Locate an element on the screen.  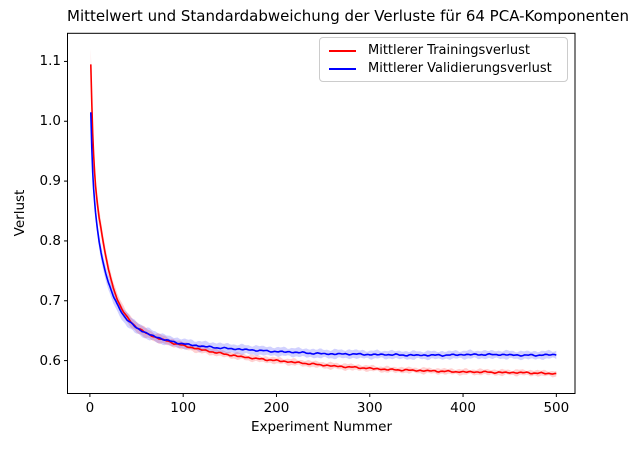
x-tick-label: 300 is located at coordinates (369, 408).